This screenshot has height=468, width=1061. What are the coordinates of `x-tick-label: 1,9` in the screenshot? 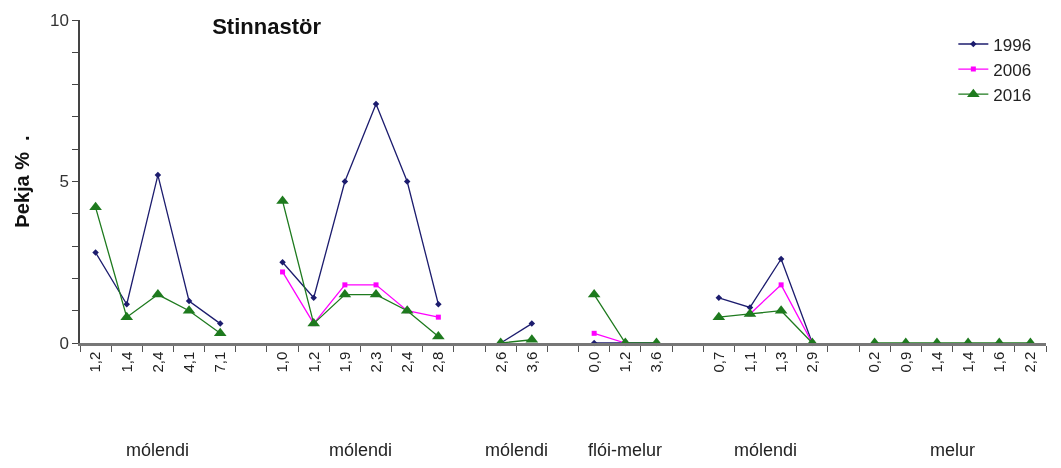 It's located at (344, 362).